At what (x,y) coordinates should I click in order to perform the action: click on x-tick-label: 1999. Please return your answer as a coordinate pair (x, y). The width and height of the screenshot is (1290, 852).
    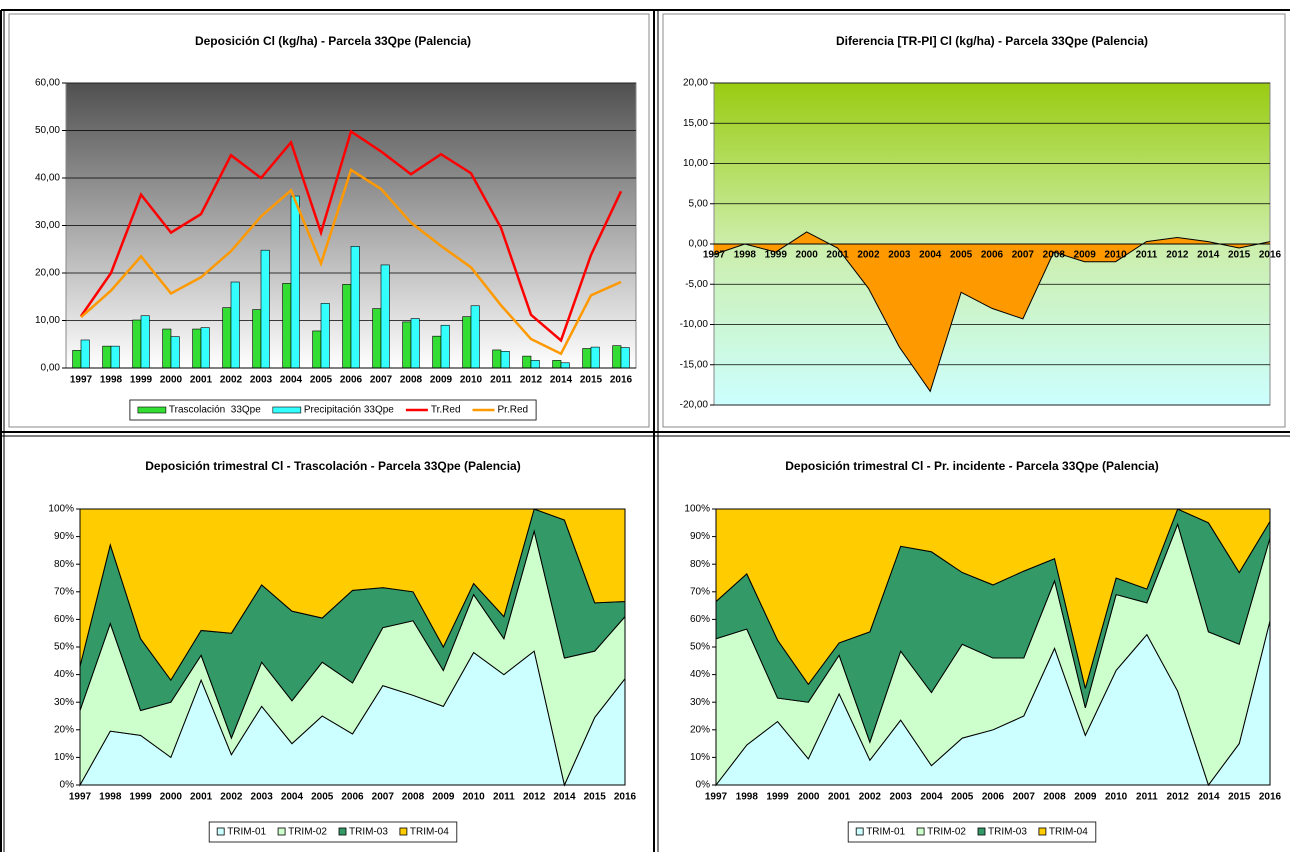
    Looking at the image, I should click on (777, 797).